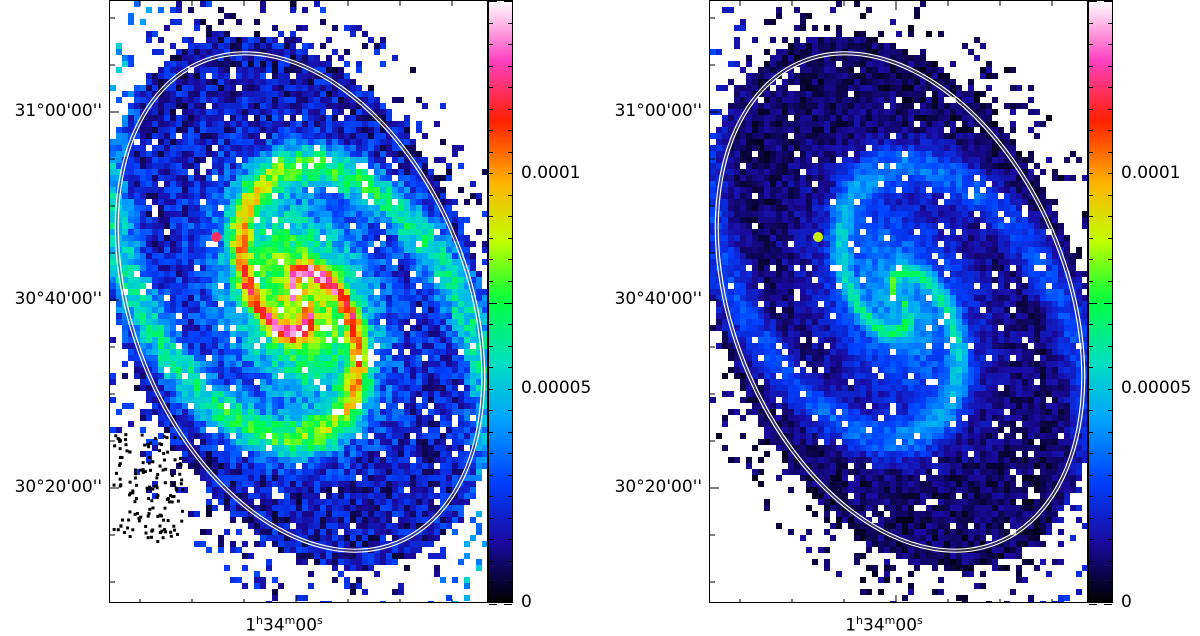 This screenshot has width=1200, height=636. What do you see at coordinates (284, 623) in the screenshot?
I see `left-xtick-label: 1h34m00s` at bounding box center [284, 623].